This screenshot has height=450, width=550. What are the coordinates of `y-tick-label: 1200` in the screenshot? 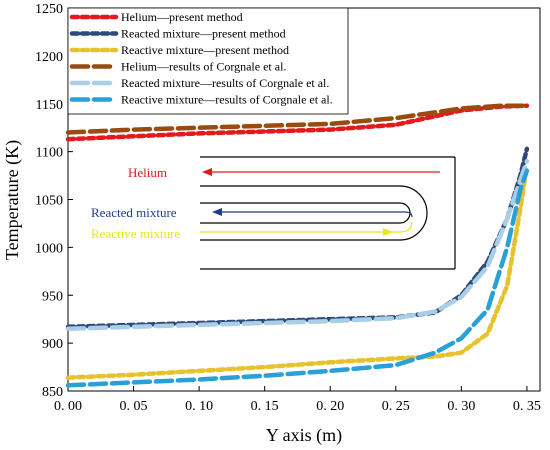 It's located at (49, 57).